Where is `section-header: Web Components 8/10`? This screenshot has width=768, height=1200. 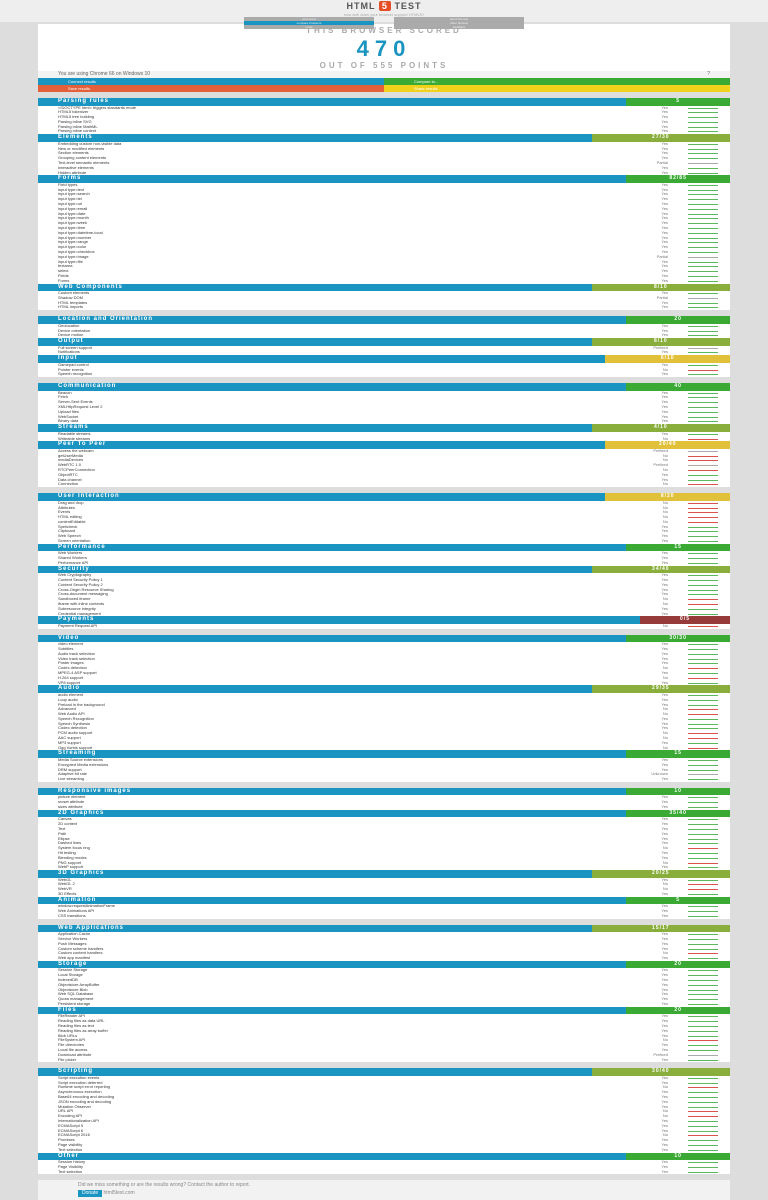 section-header: Web Components 8/10 is located at coordinates (384, 287).